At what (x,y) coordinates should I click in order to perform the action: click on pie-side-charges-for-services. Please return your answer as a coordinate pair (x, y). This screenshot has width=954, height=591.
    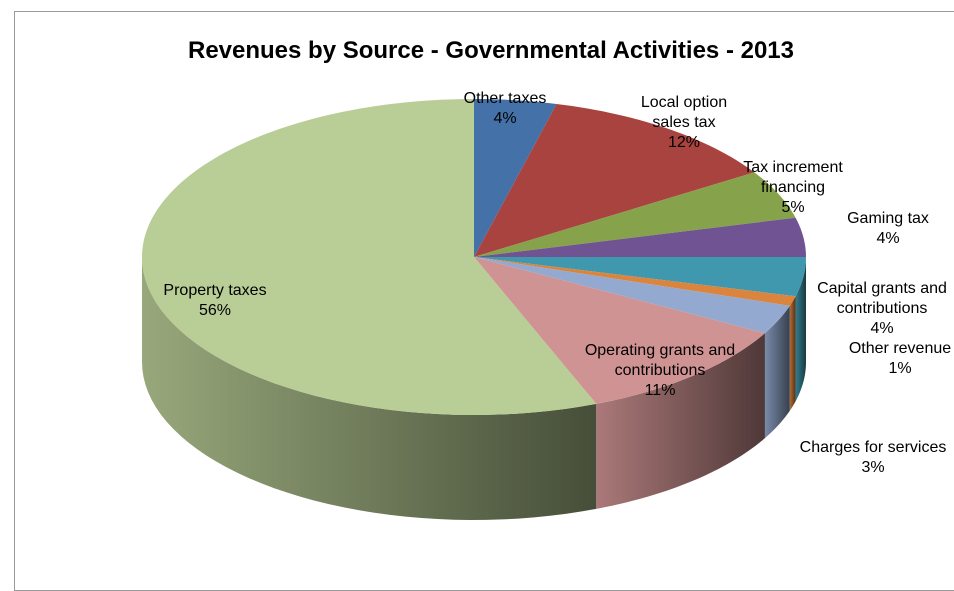
    Looking at the image, I should click on (777, 372).